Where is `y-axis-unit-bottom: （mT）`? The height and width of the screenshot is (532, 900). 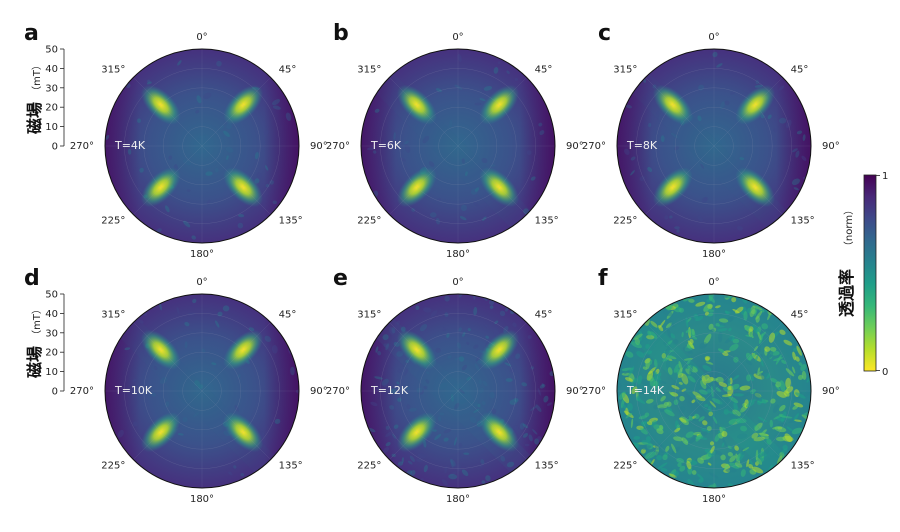 y-axis-unit-bottom: （mT） is located at coordinates (37, 322).